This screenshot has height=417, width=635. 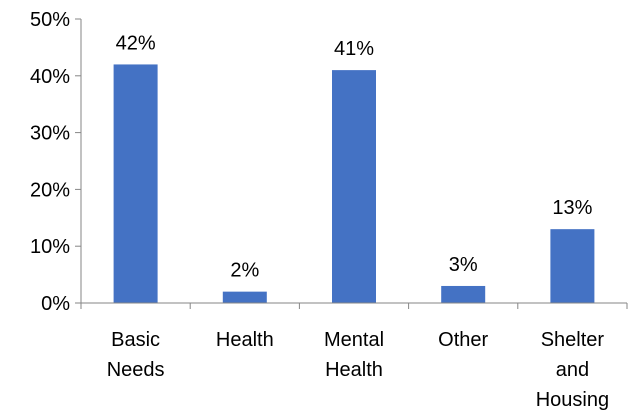 What do you see at coordinates (572, 400) in the screenshot?
I see `category-label-line: Housing` at bounding box center [572, 400].